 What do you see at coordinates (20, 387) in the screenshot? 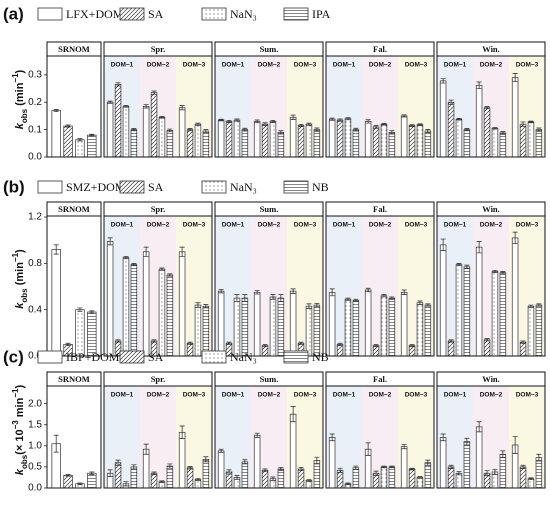
I see `y-axis-label-part: )` at bounding box center [20, 387].